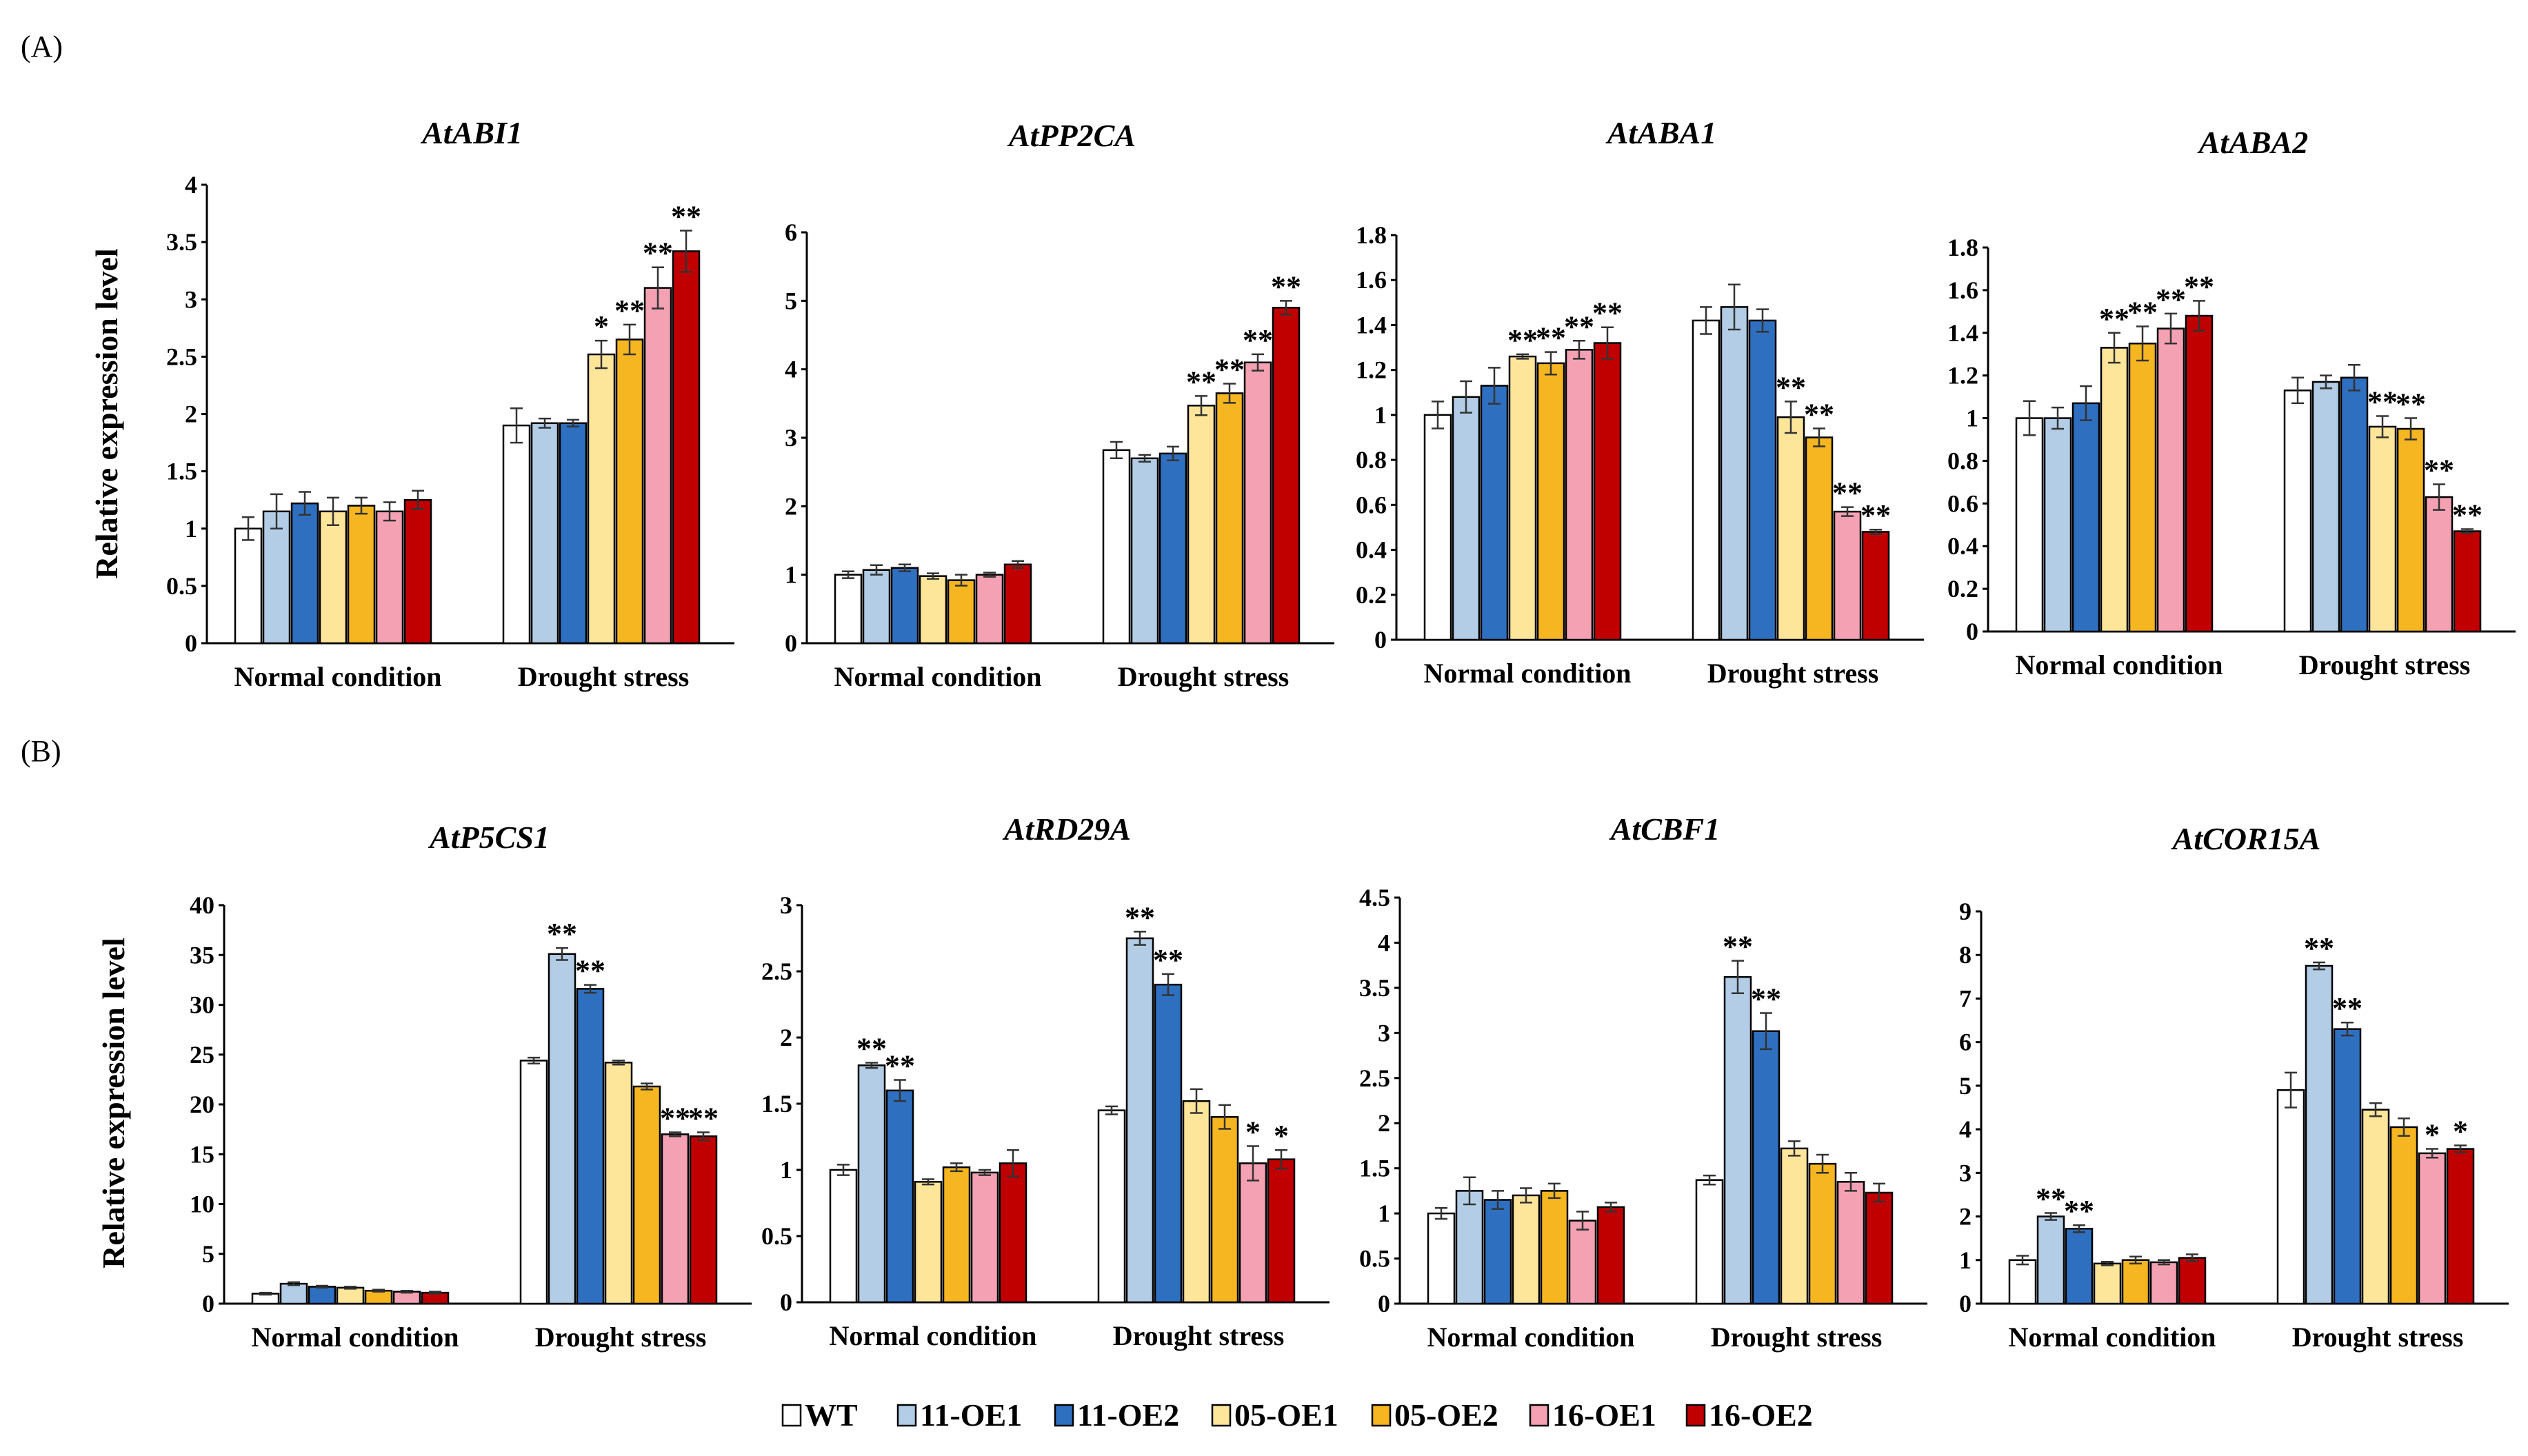 The width and height of the screenshot is (2528, 1456). Describe the element at coordinates (1965, 1129) in the screenshot. I see `y-tick-label: 4` at that location.